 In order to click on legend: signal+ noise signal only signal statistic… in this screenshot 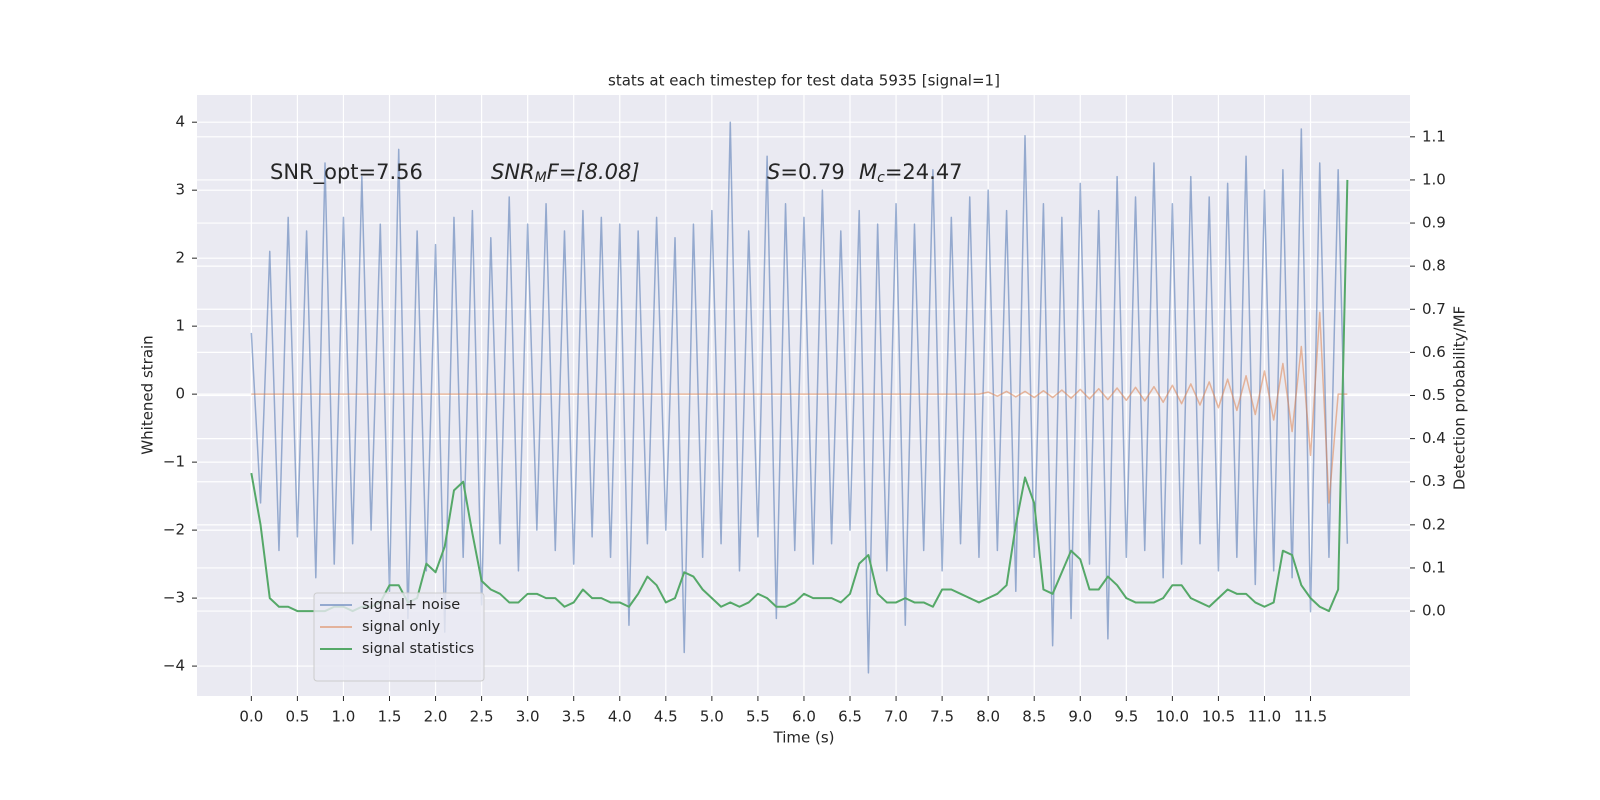, I will do `click(399, 637)`.